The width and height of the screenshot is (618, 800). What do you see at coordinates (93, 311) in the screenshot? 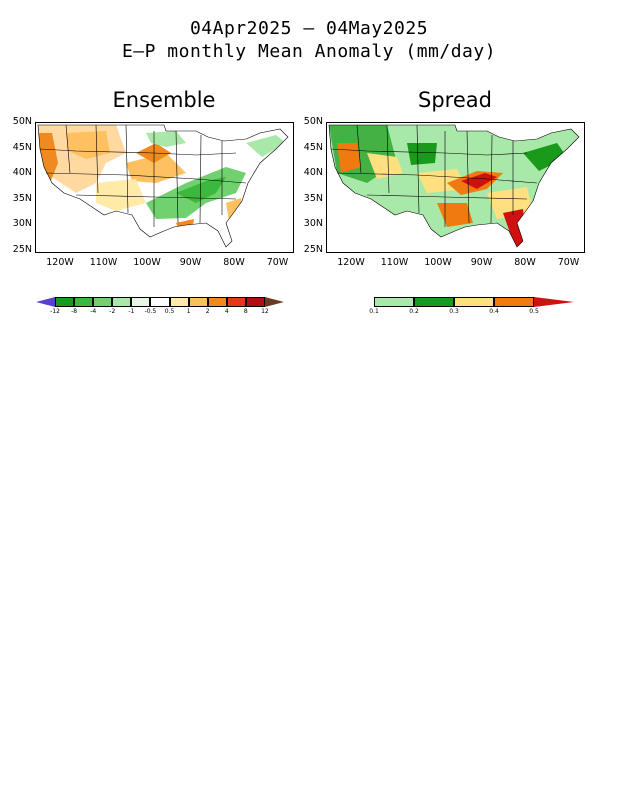
I see `ensemble-colorbar-label: -4` at bounding box center [93, 311].